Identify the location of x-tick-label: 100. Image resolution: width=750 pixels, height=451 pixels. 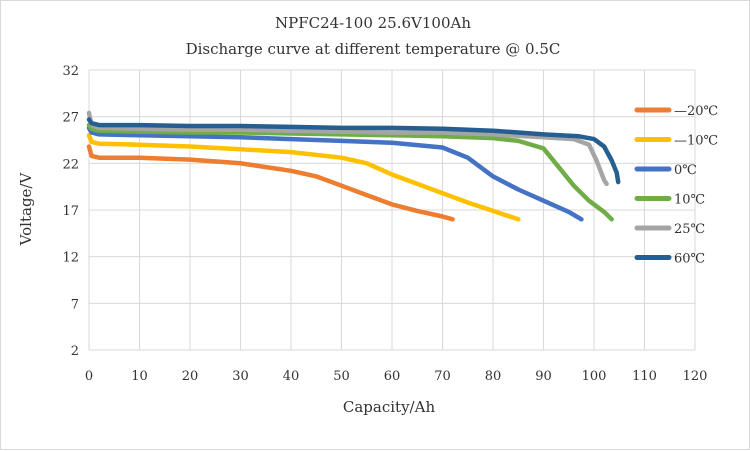
(594, 376).